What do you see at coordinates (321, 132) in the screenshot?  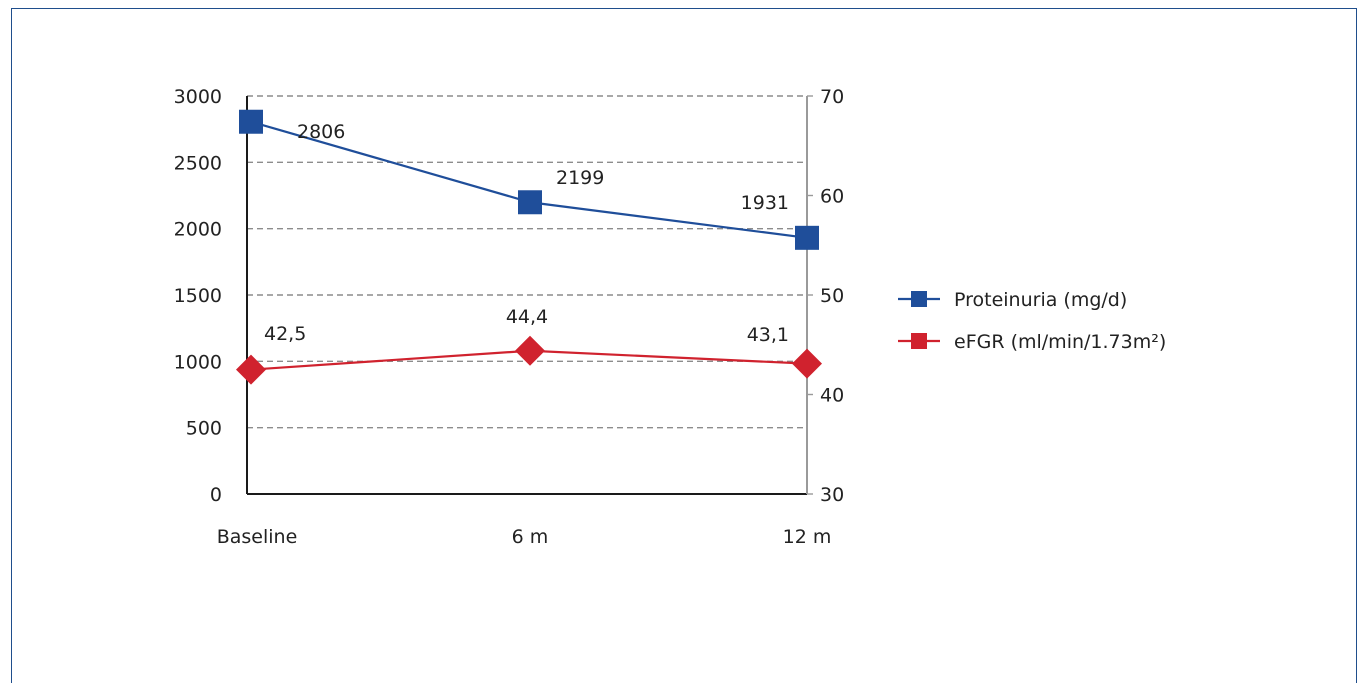 I see `data-label: 2806` at bounding box center [321, 132].